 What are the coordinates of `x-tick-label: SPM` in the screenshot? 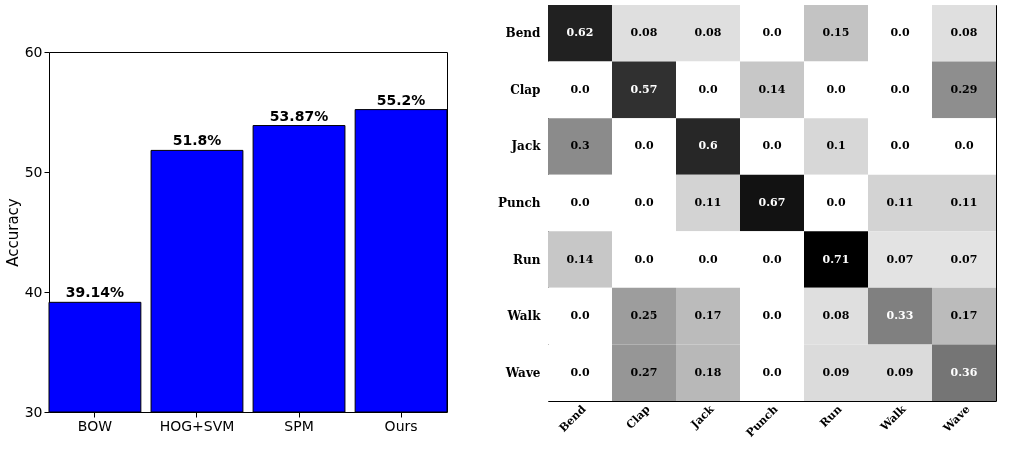 It's located at (299, 425).